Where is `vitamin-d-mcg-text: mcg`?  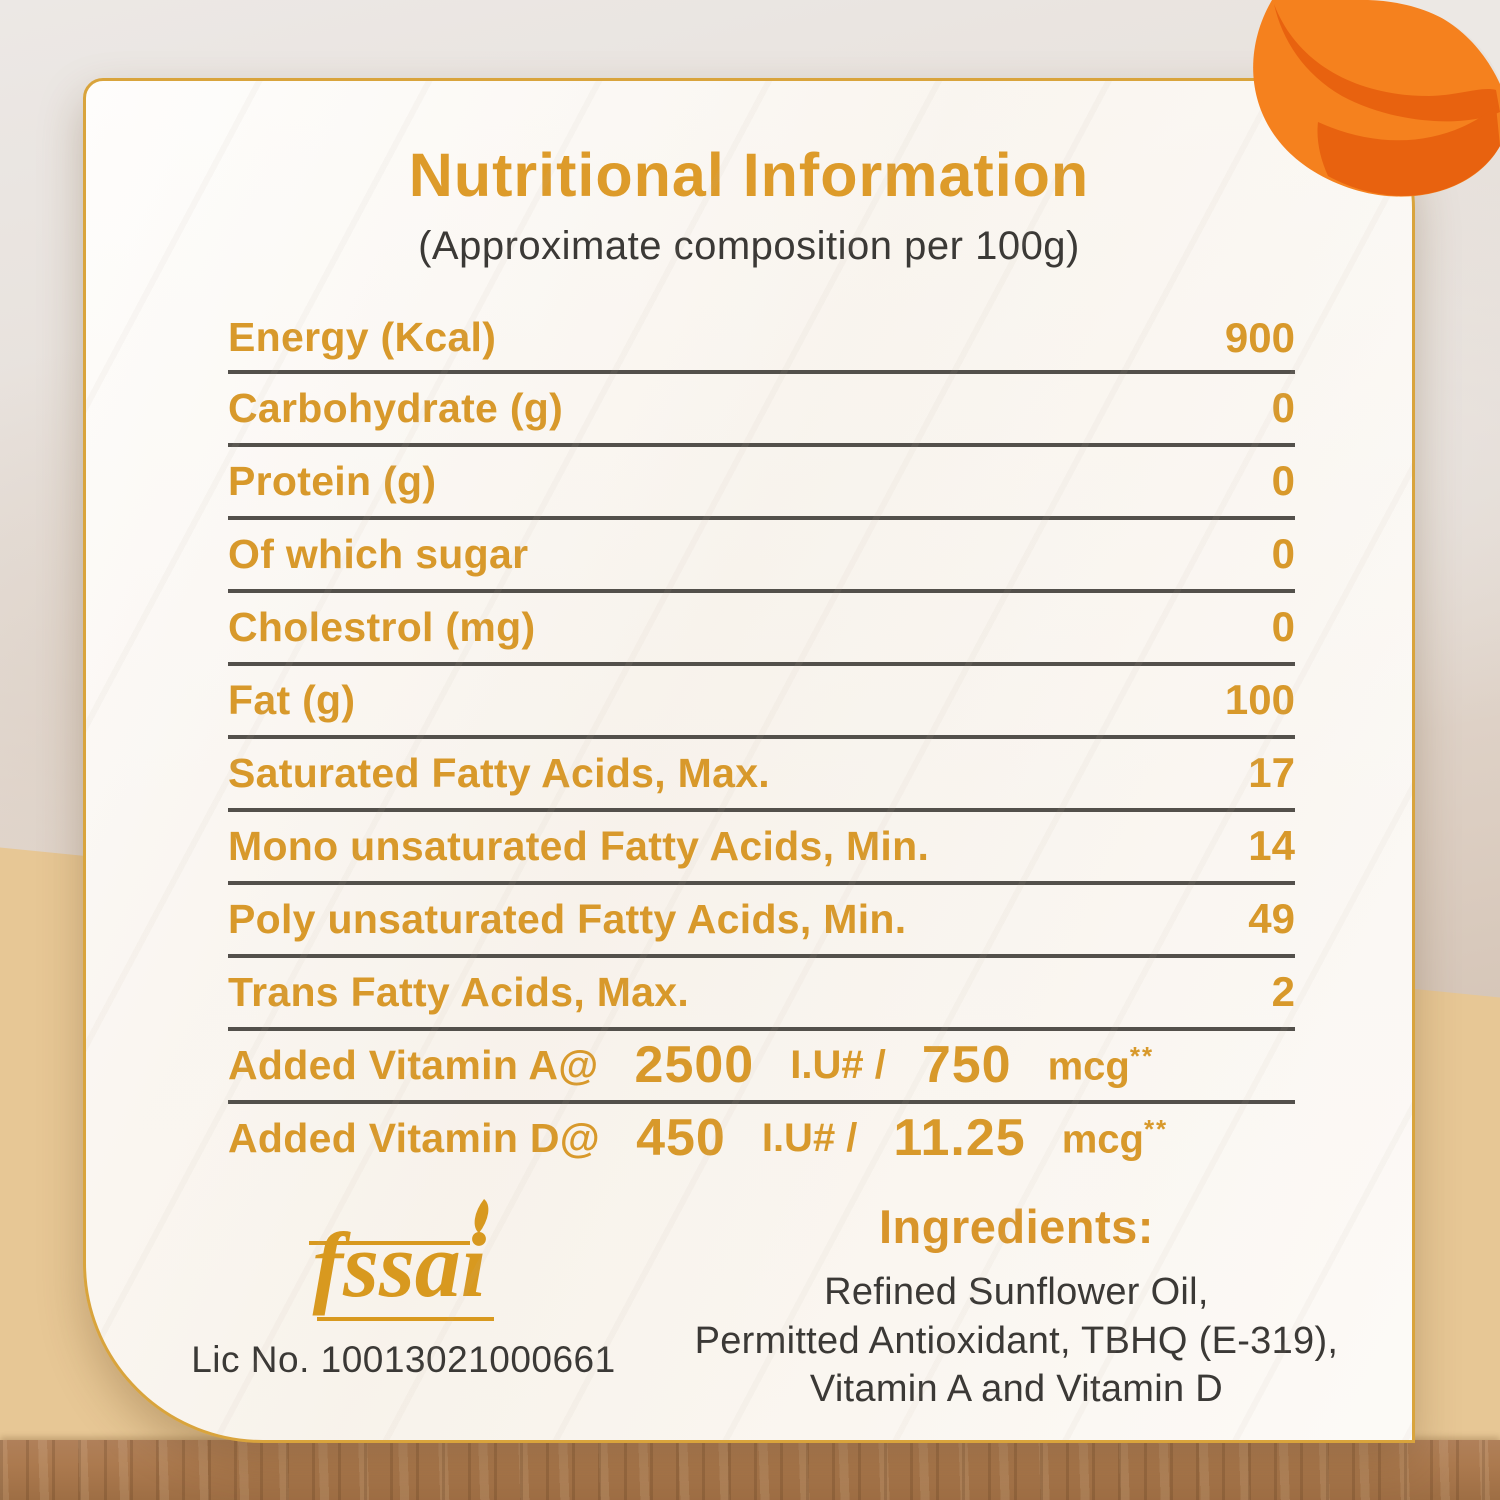 vitamin-d-mcg-text: mcg is located at coordinates (1102, 1139).